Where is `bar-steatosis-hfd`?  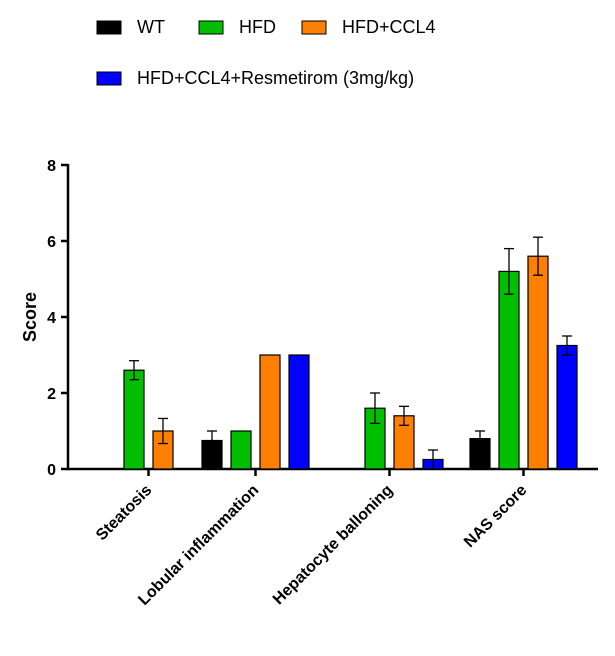 bar-steatosis-hfd is located at coordinates (134, 419).